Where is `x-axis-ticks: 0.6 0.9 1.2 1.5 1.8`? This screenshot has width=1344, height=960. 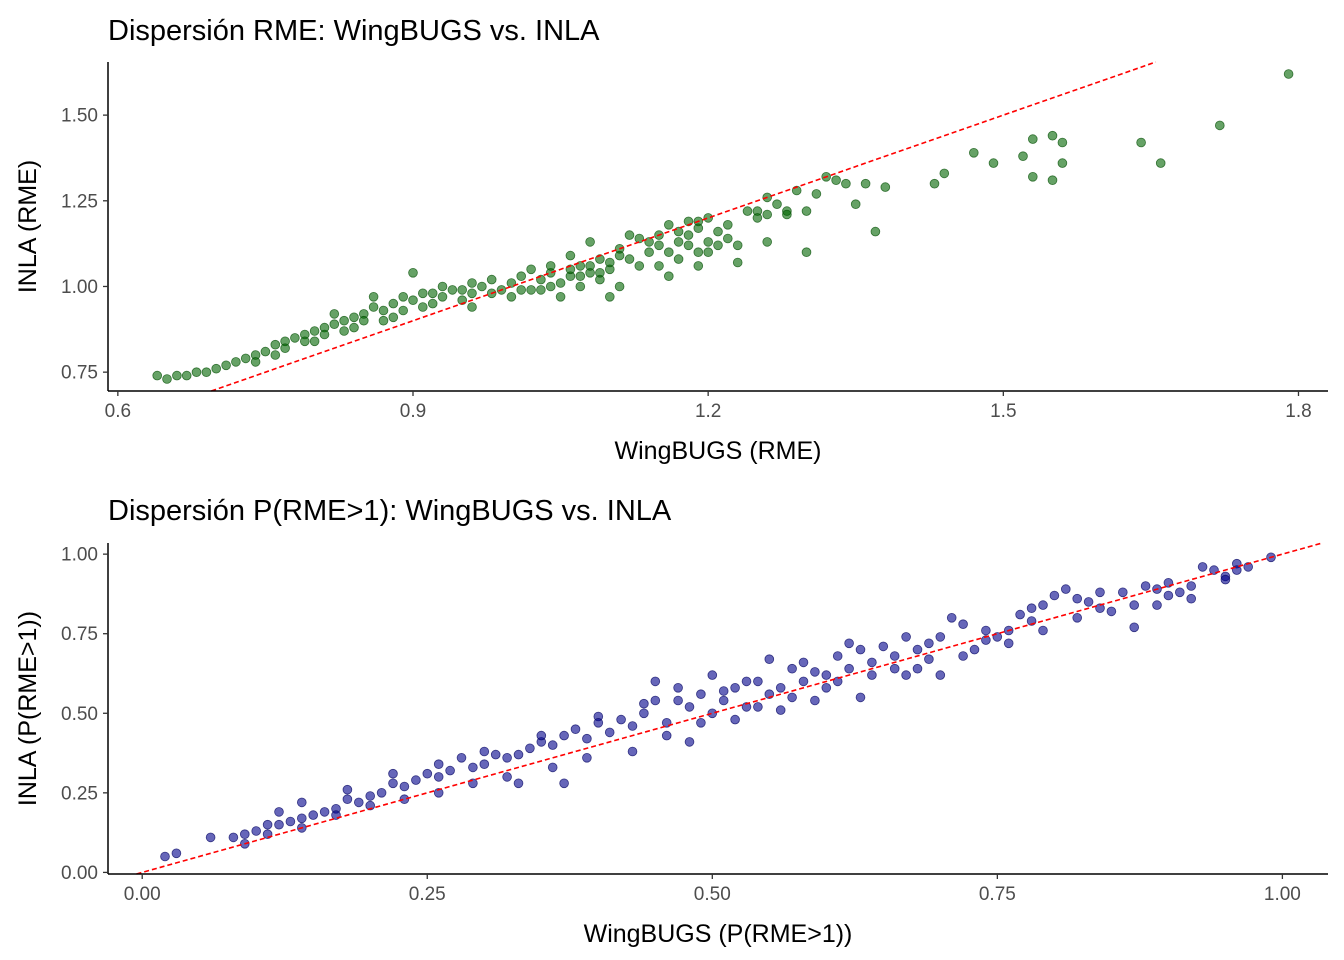 x-axis-ticks: 0.6 0.9 1.2 1.5 1.8 is located at coordinates (708, 406).